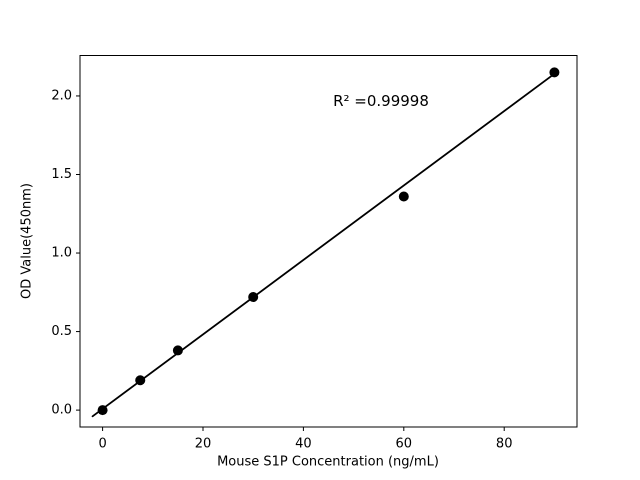 The width and height of the screenshot is (640, 480). Describe the element at coordinates (102, 444) in the screenshot. I see `x-tick-label: 0` at that location.